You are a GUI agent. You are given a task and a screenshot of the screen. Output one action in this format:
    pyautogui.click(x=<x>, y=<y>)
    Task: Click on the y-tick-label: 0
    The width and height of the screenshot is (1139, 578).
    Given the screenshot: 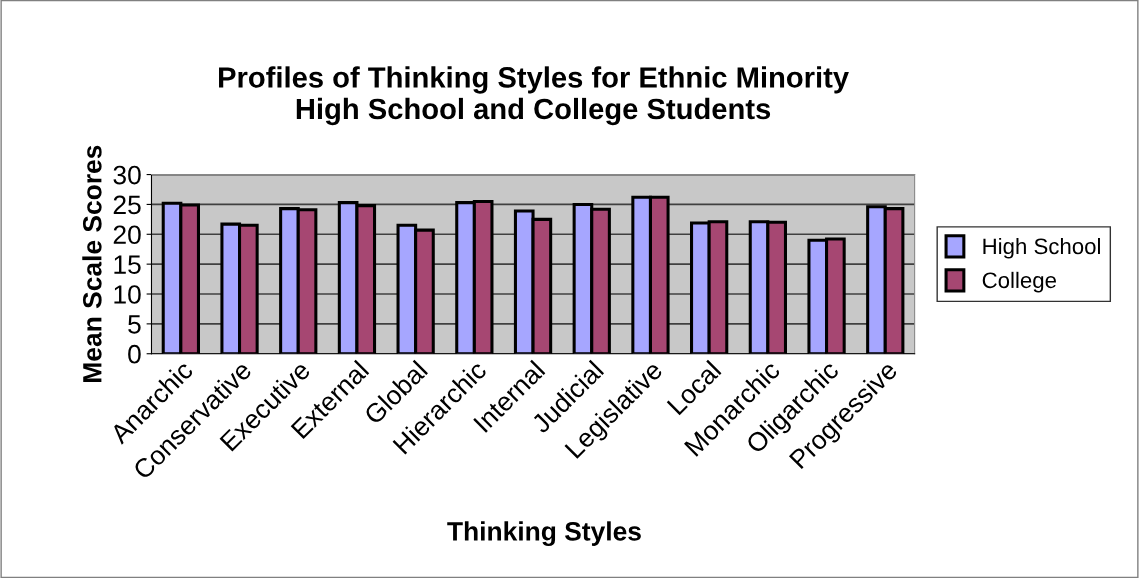 What is the action you would take?
    pyautogui.click(x=134, y=354)
    